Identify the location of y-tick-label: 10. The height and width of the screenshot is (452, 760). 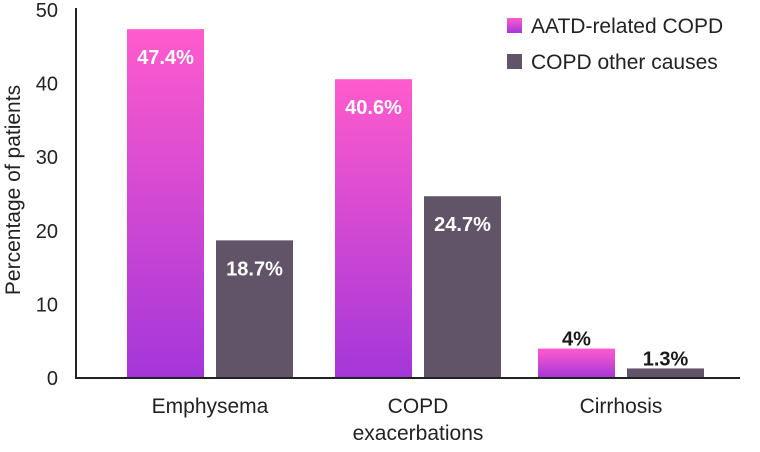
(47, 305).